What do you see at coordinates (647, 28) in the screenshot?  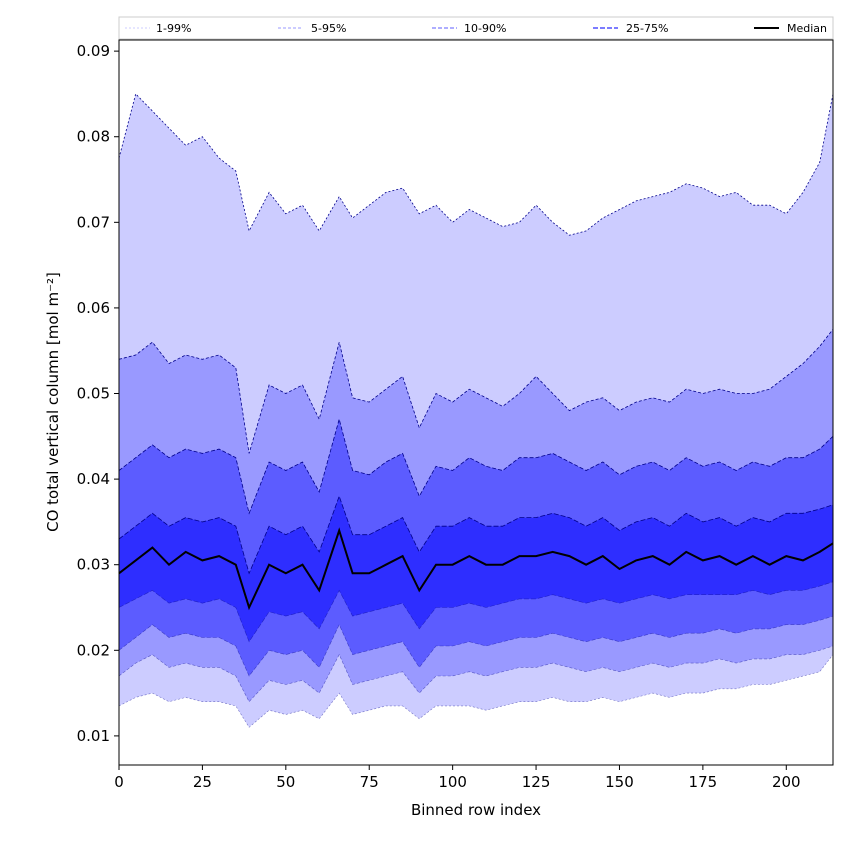 I see `legend-label-25-75: 25-75%` at bounding box center [647, 28].